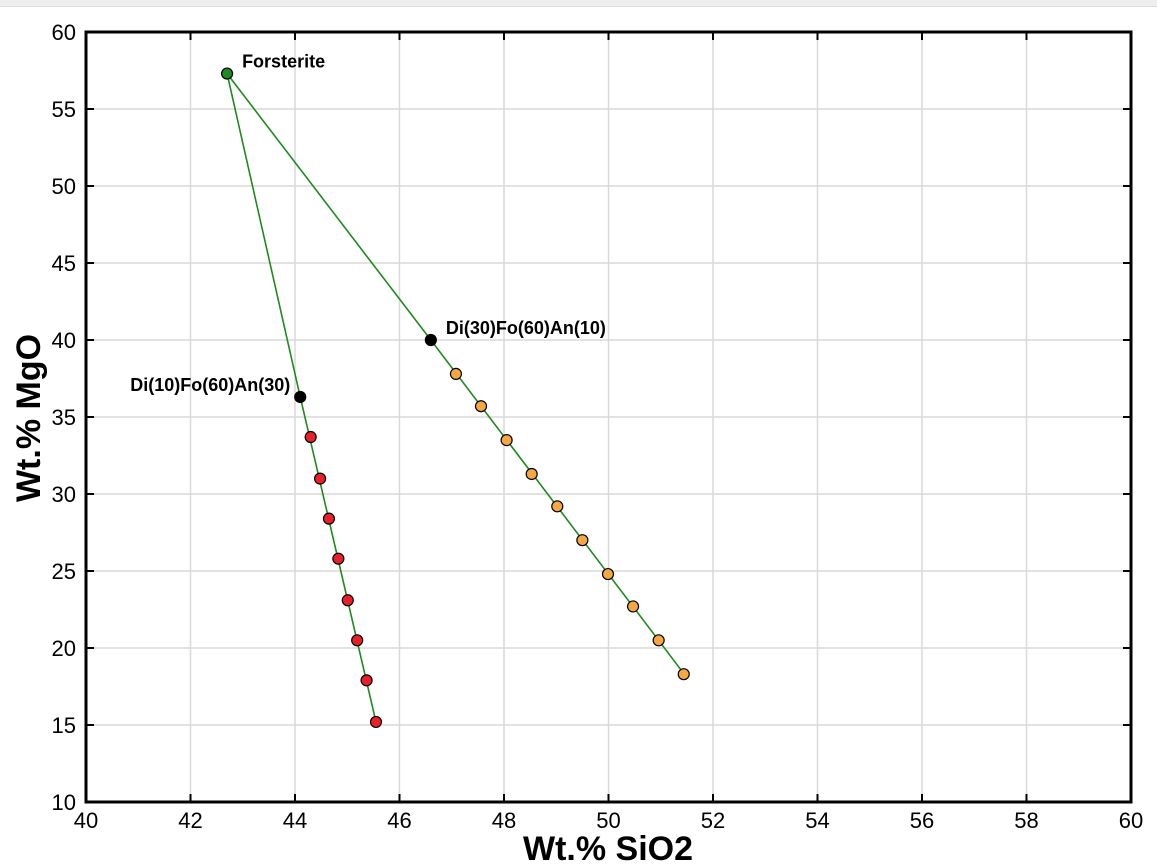 The height and width of the screenshot is (867, 1157). I want to click on y-tick-label: 20, so click(64, 648).